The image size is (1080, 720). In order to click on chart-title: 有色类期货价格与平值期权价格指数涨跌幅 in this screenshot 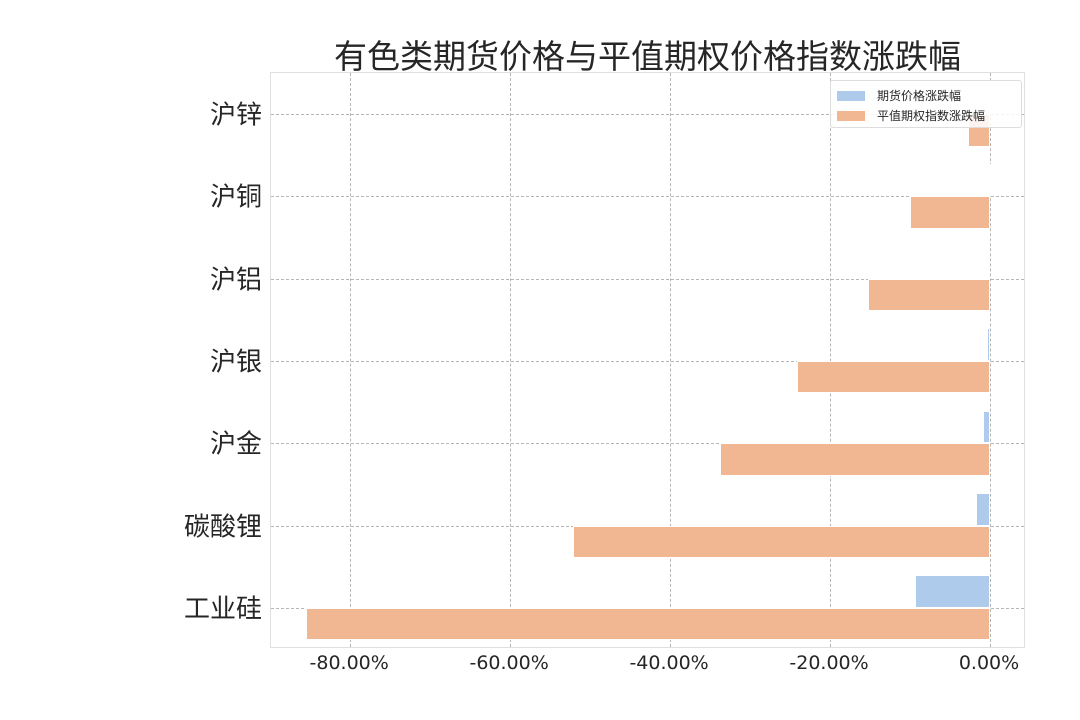, I will do `click(647, 56)`.